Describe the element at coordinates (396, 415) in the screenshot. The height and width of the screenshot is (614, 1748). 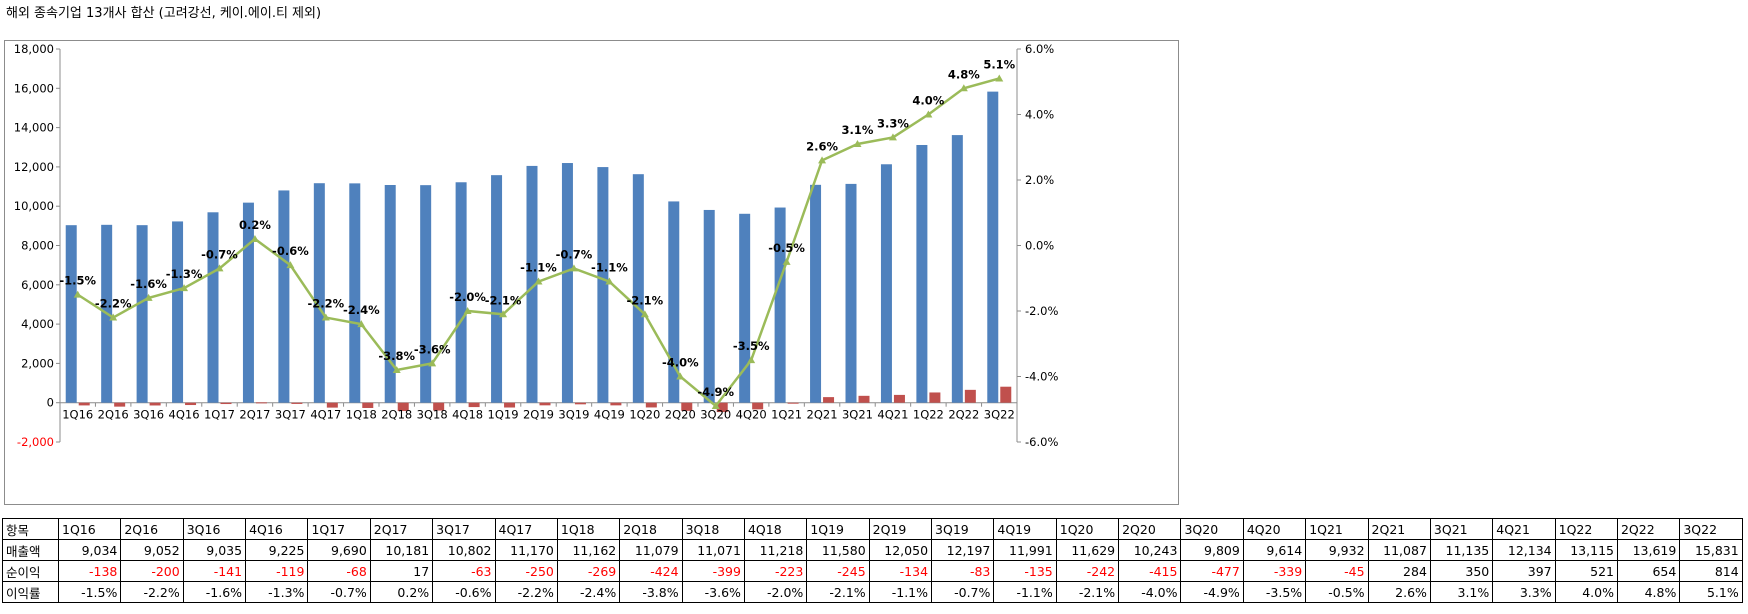
I see `category-label: 2Q18` at that location.